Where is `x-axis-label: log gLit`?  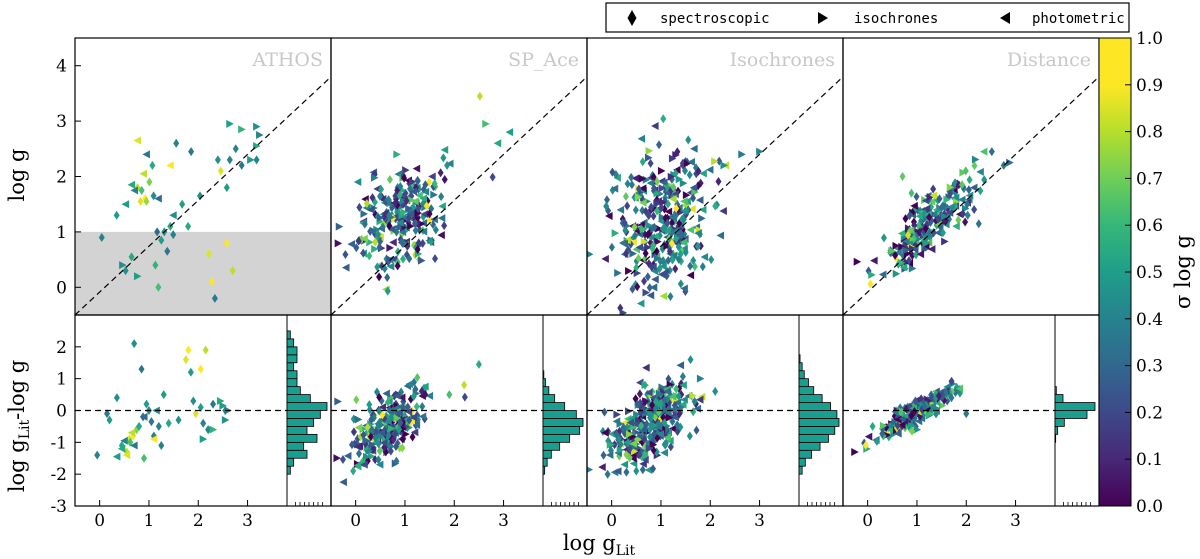
x-axis-label: log gLit is located at coordinates (599, 545).